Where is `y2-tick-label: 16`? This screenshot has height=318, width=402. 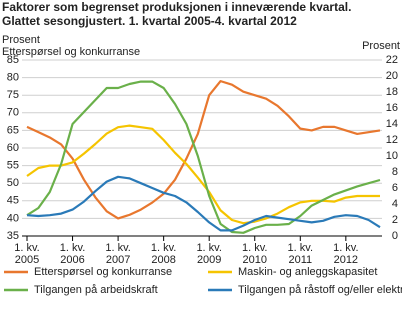
y2-tick-label: 16 is located at coordinates (392, 108).